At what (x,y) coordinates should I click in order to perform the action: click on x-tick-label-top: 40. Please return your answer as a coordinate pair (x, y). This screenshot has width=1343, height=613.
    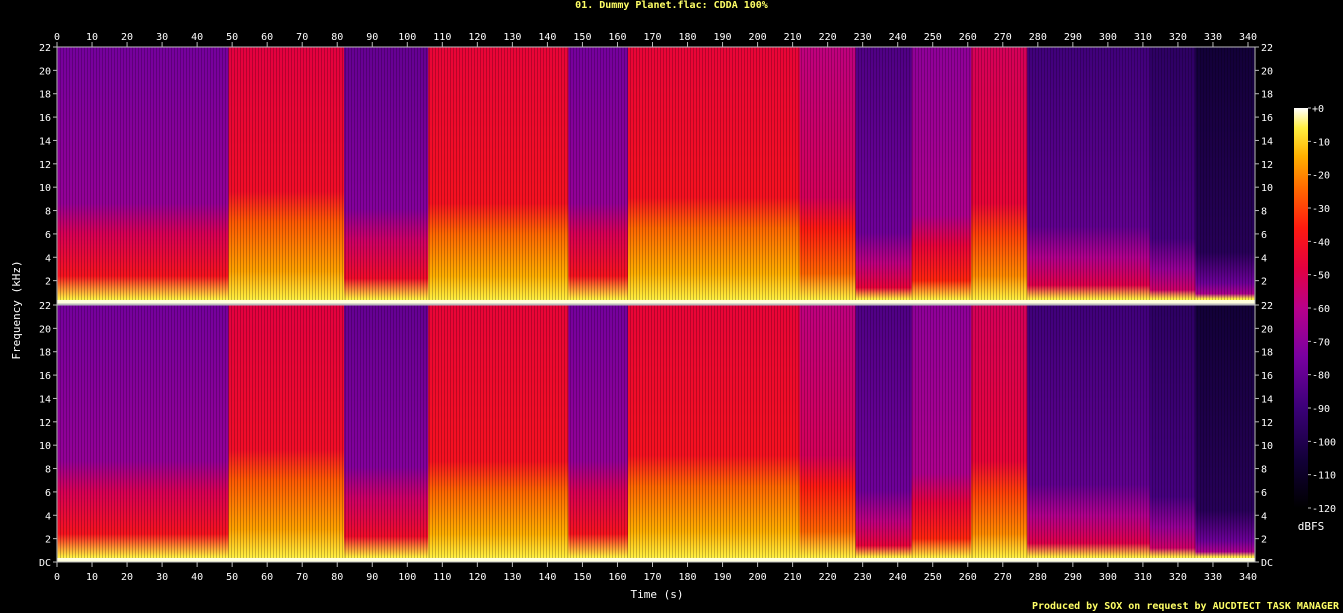
    Looking at the image, I should click on (197, 37).